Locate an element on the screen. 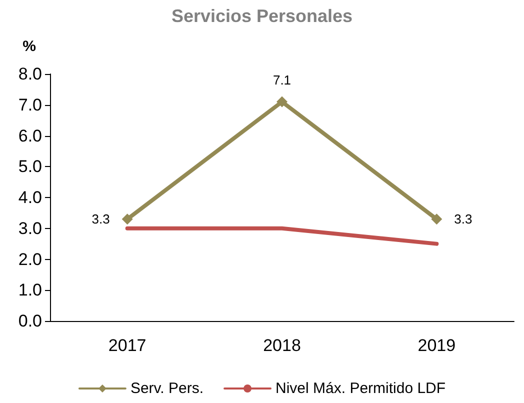 This screenshot has width=524, height=403. y-tick-label: 1.0 is located at coordinates (30, 290).